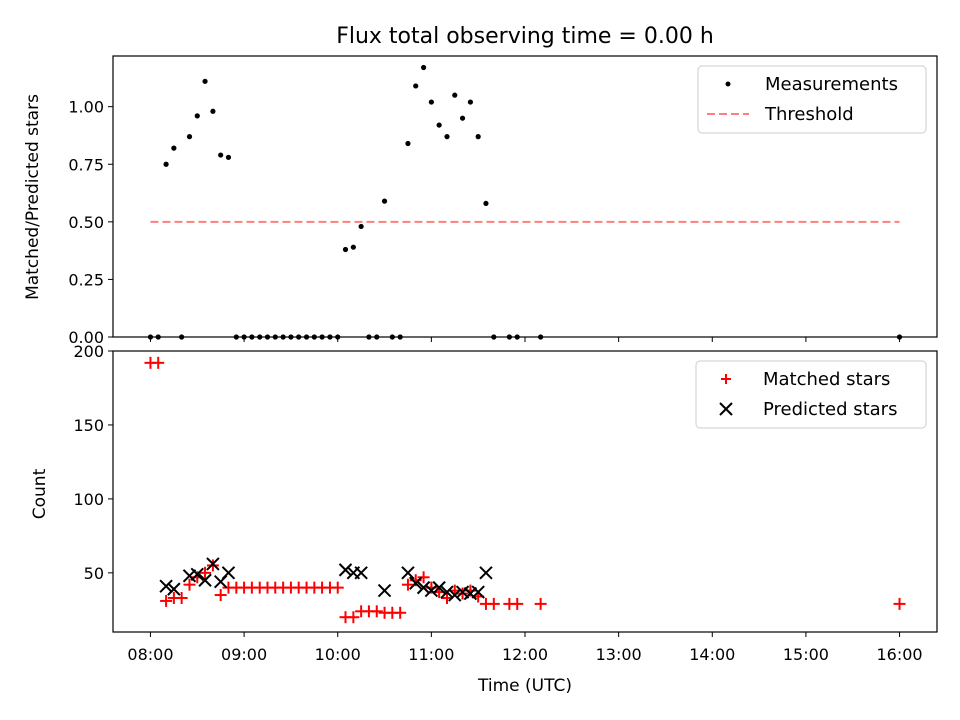  I want to click on x-tick-label: 15:00, so click(806, 654).